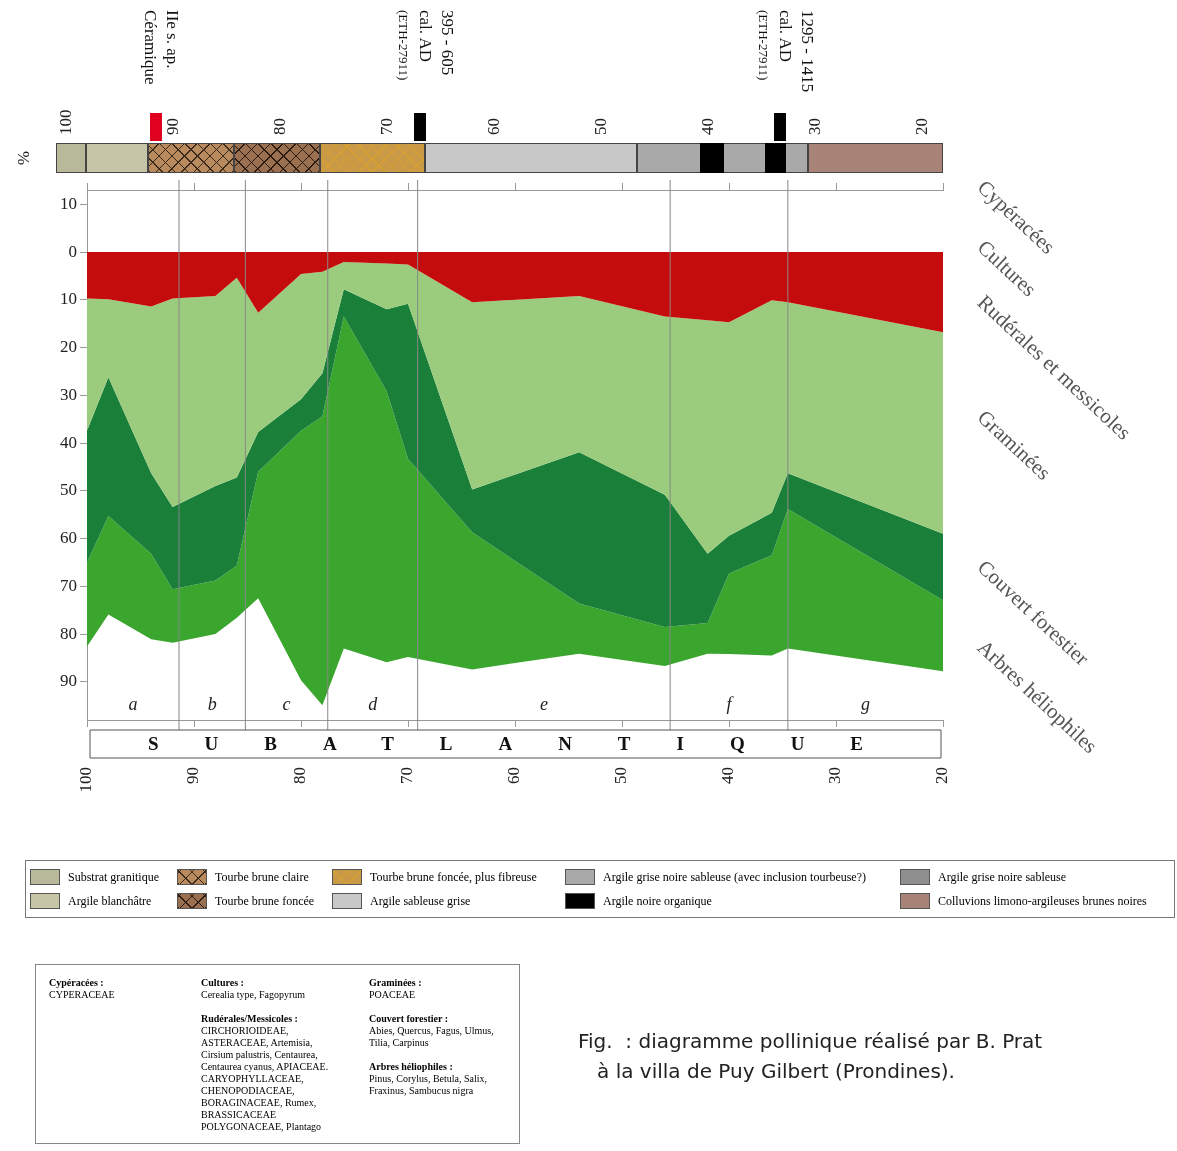 This screenshot has width=1177, height=1151. I want to click on annotation: b, so click(212, 703).